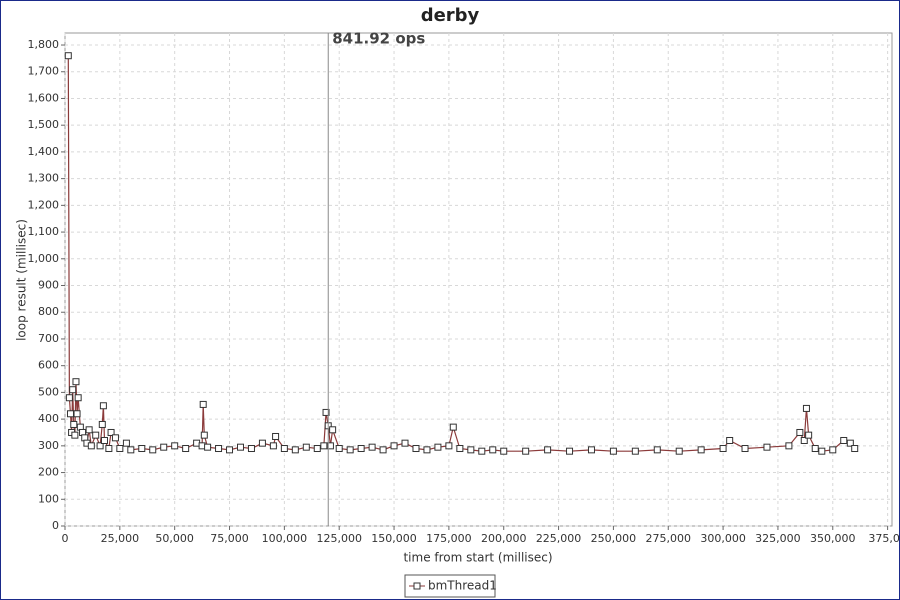 The height and width of the screenshot is (600, 900). What do you see at coordinates (48, 472) in the screenshot?
I see `y-tick-label: 200` at bounding box center [48, 472].